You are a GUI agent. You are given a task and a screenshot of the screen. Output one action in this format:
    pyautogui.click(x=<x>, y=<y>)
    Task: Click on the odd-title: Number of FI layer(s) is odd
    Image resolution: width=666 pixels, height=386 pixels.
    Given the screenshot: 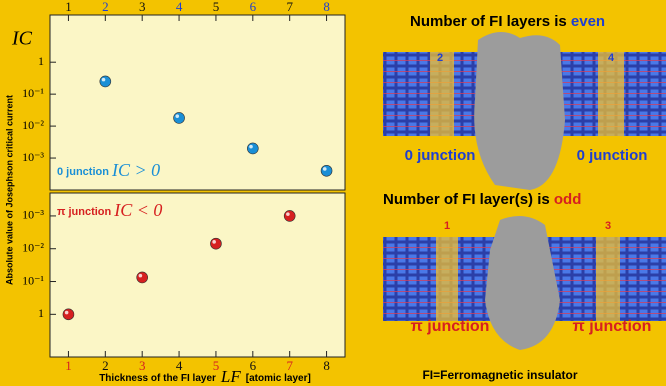 What is the action you would take?
    pyautogui.click(x=482, y=199)
    